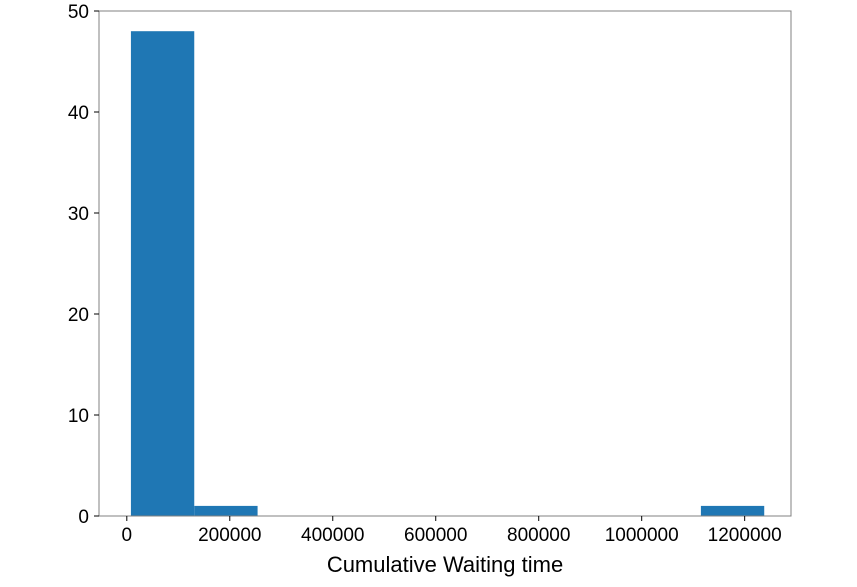 This screenshot has height=587, width=857. What do you see at coordinates (745, 535) in the screenshot?
I see `x-tick-label: 1200000` at bounding box center [745, 535].